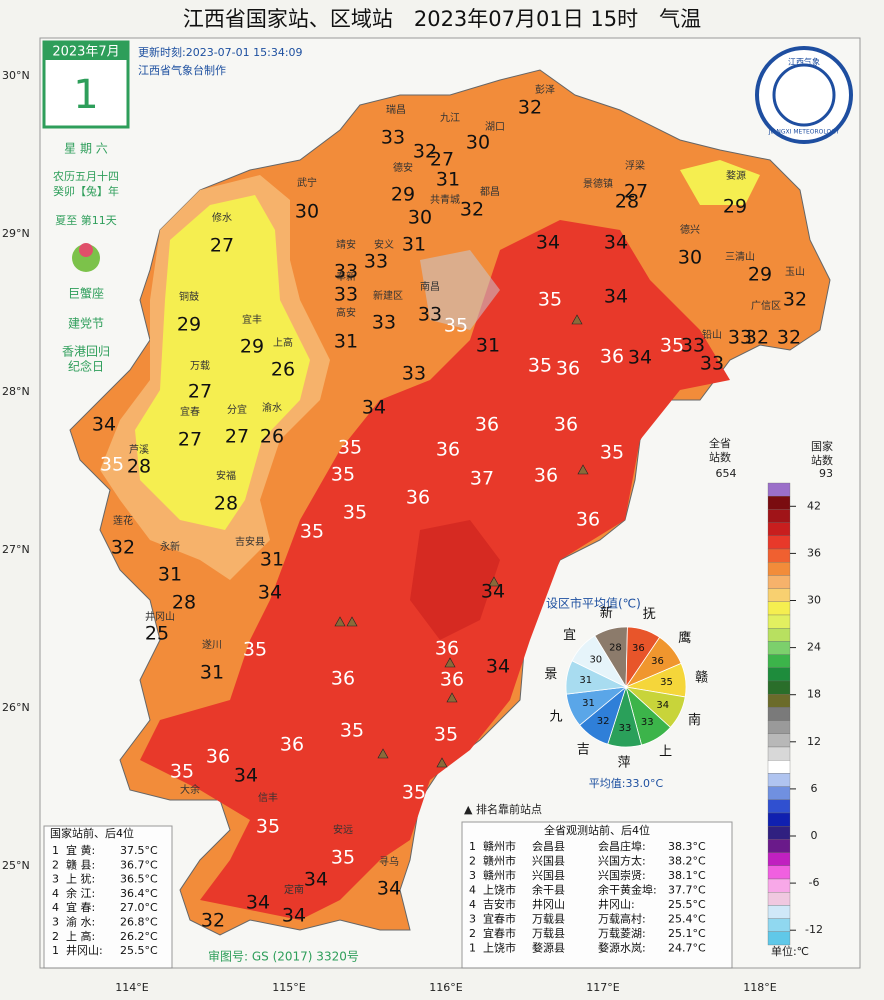 This screenshot has width=884, height=1000. What do you see at coordinates (86, 366) in the screenshot?
I see `festival: 纪念日` at bounding box center [86, 366].